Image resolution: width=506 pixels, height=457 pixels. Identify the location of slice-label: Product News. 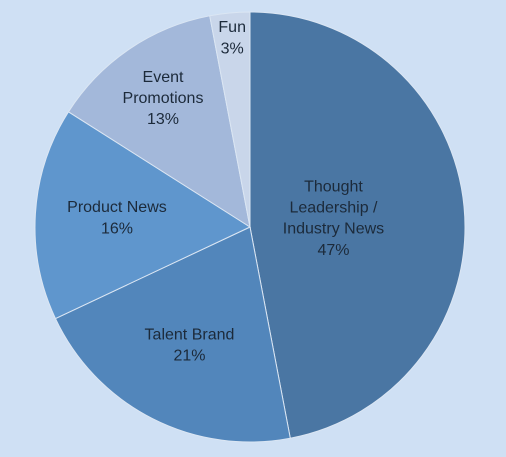
(117, 207).